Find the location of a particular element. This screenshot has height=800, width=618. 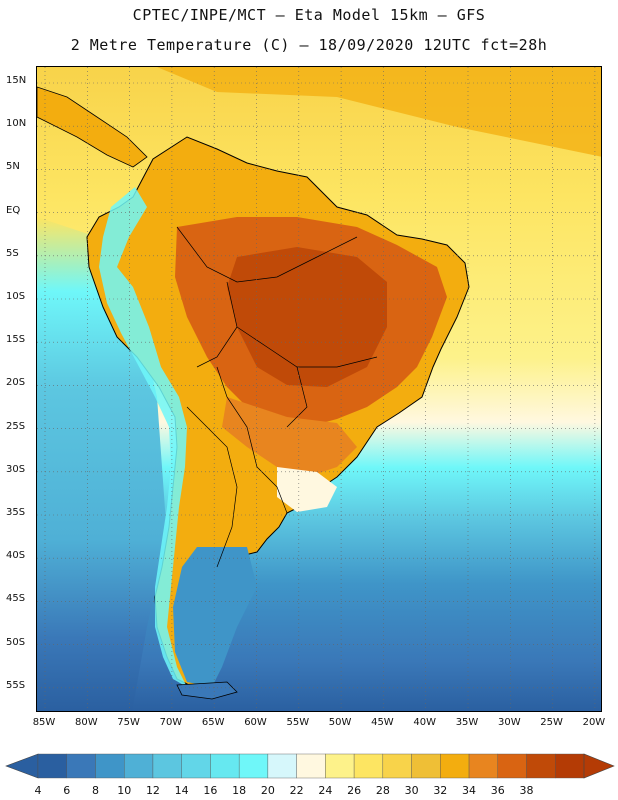

colorbar-tick-label: 30 is located at coordinates (411, 790).